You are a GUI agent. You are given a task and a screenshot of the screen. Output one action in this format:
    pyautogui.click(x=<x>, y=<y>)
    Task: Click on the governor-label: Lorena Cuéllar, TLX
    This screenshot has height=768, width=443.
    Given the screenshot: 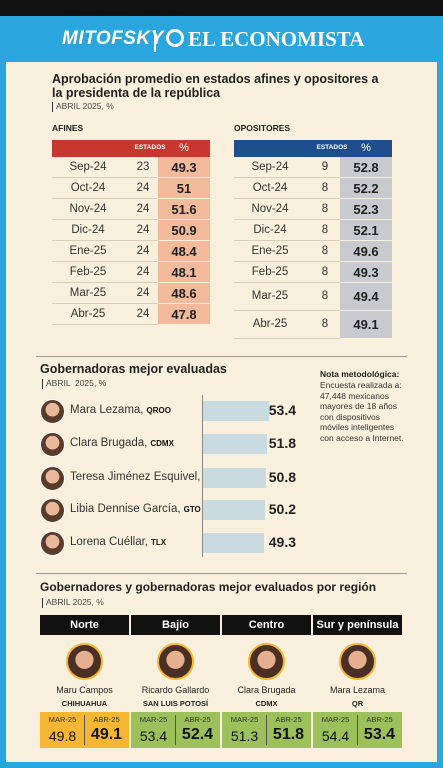 What is the action you would take?
    pyautogui.click(x=118, y=542)
    